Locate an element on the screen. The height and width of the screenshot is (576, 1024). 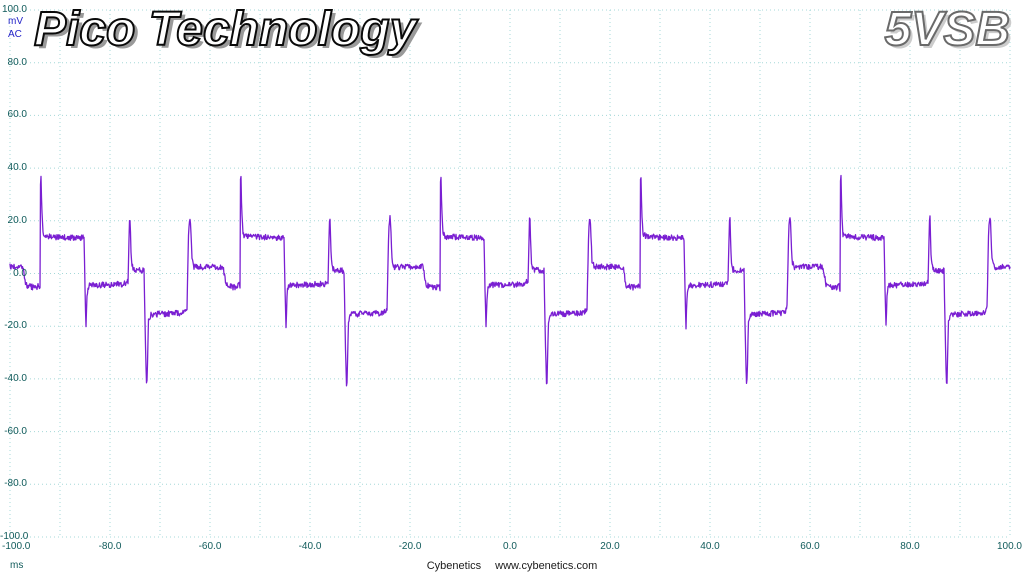
pico-technology-logo: Pico Technology is located at coordinates (225, 29).